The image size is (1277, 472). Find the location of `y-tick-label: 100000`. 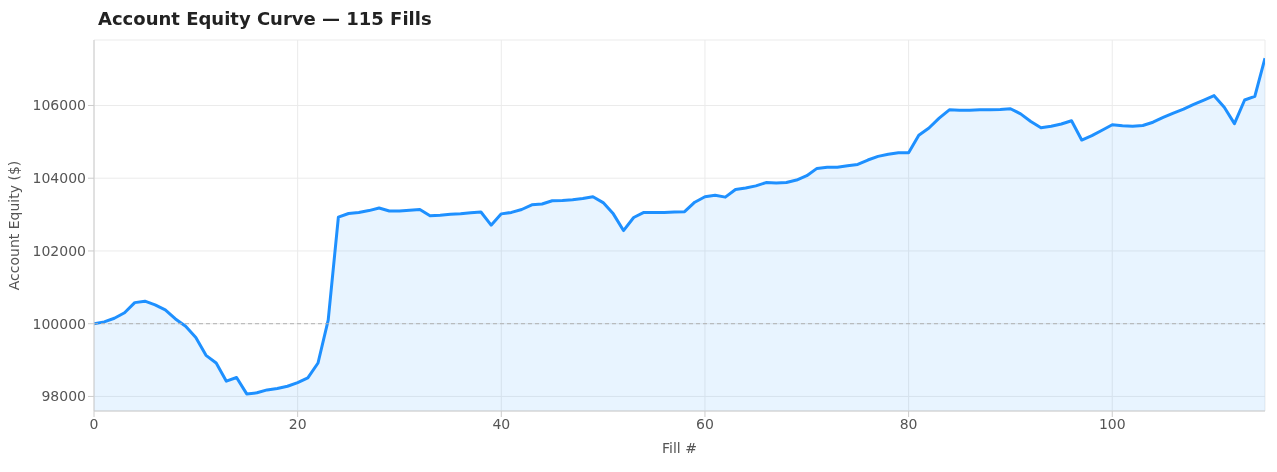

y-tick-label: 100000 is located at coordinates (59, 323).